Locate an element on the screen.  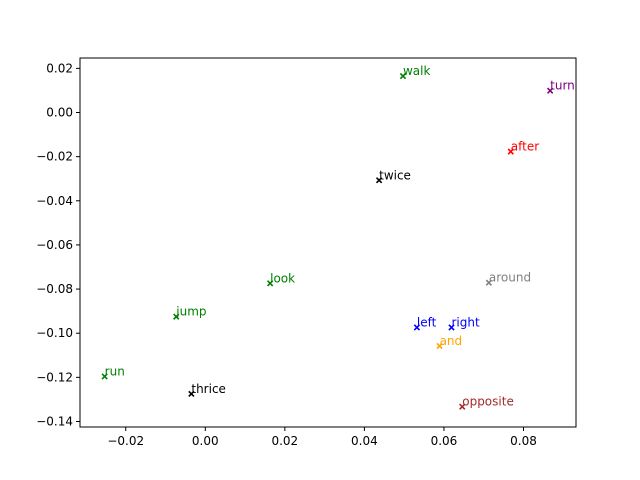
y-tick-label: −0.12 is located at coordinates (54, 377).